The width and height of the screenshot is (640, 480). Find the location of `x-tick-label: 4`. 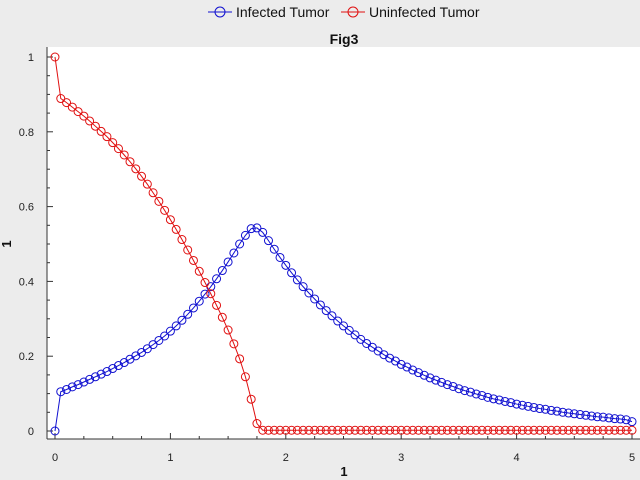

x-tick-label: 4 is located at coordinates (517, 458).